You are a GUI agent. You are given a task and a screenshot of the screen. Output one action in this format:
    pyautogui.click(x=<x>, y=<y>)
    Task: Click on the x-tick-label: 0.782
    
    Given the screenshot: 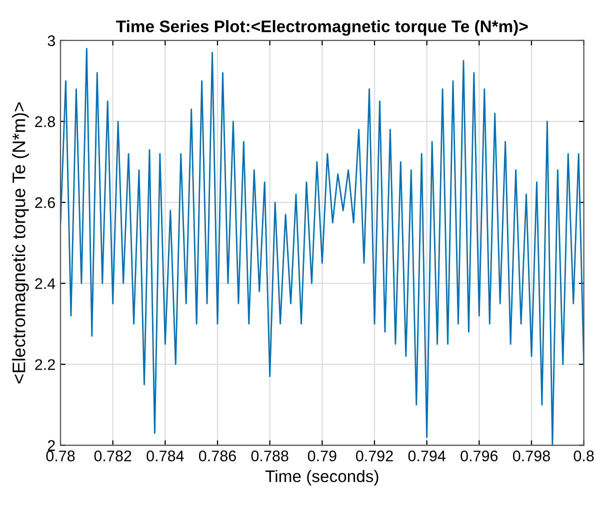 What is the action you would take?
    pyautogui.click(x=113, y=456)
    